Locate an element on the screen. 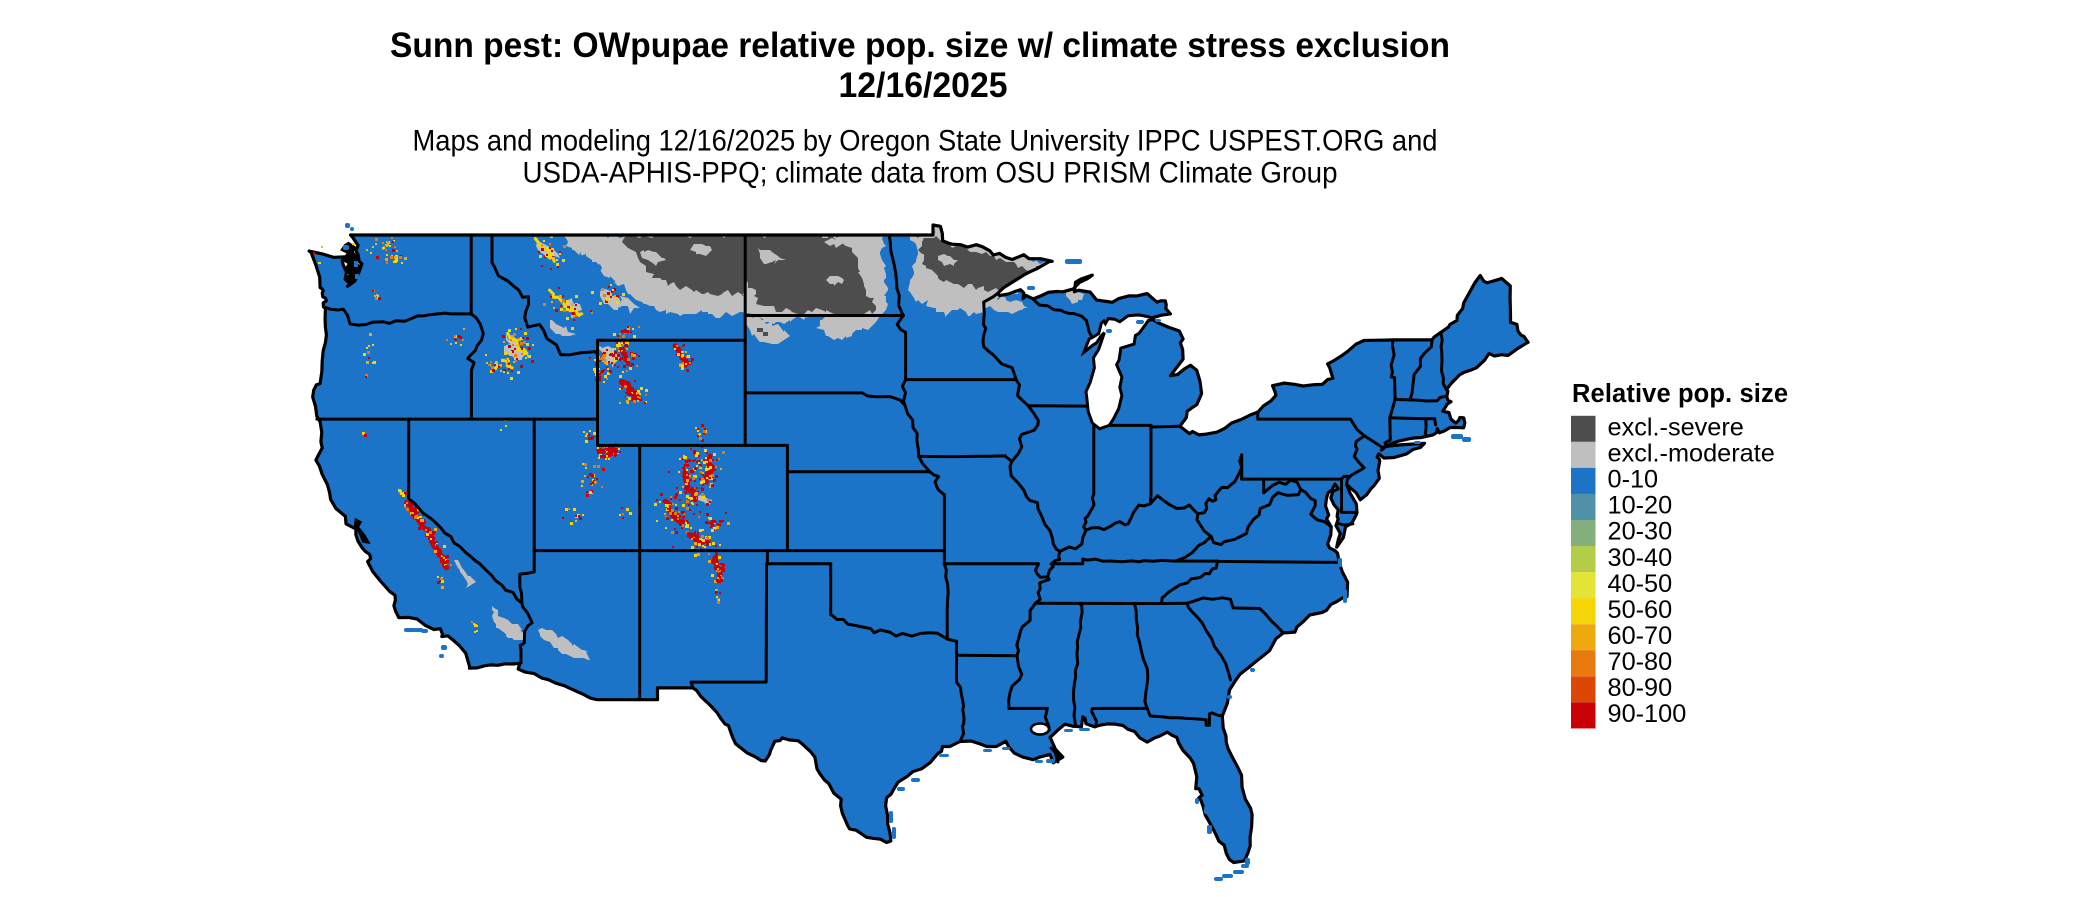 This screenshot has width=2100, height=897. svg-text: 60-70 is located at coordinates (1640, 636).